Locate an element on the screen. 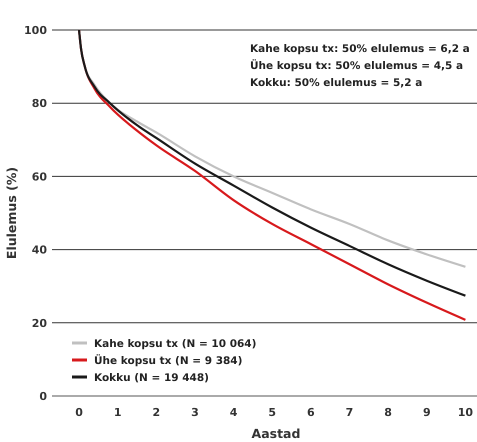 Image resolution: width=477 pixels, height=442 pixels. y-tick-label: 80 is located at coordinates (40, 103).